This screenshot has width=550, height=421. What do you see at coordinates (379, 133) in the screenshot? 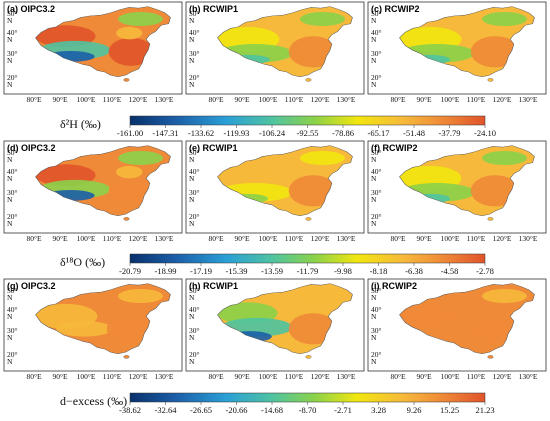
I see `colorbar-tick-label: -65.17` at bounding box center [379, 133].